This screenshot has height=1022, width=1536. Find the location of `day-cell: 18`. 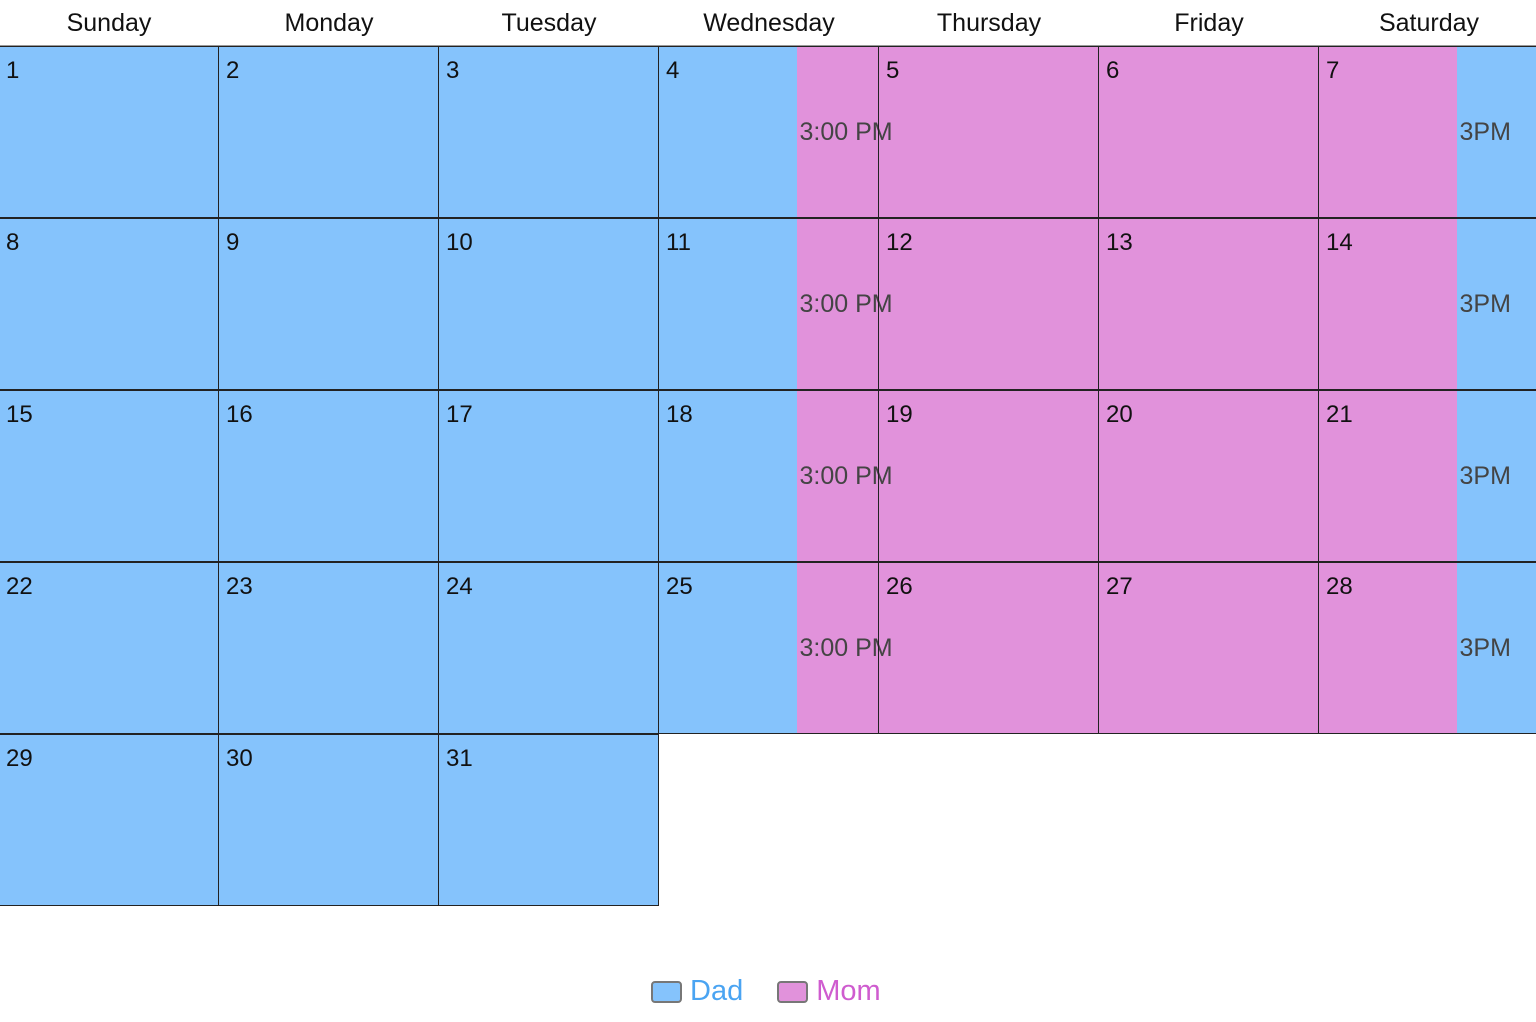

day-cell: 18 is located at coordinates (769, 476).